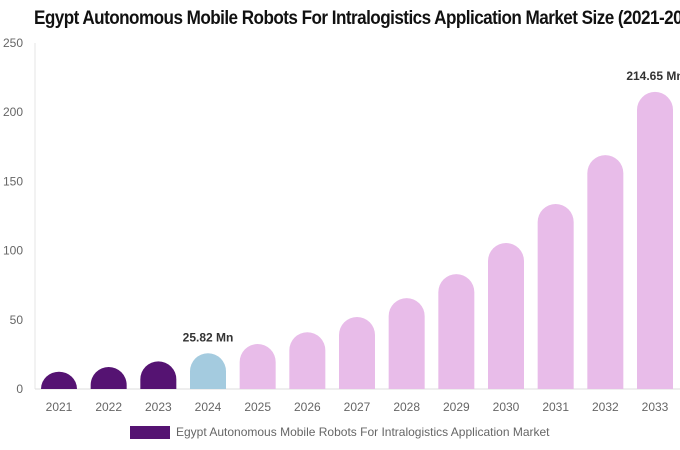 This screenshot has width=680, height=450. I want to click on bar-2028, so click(406, 343).